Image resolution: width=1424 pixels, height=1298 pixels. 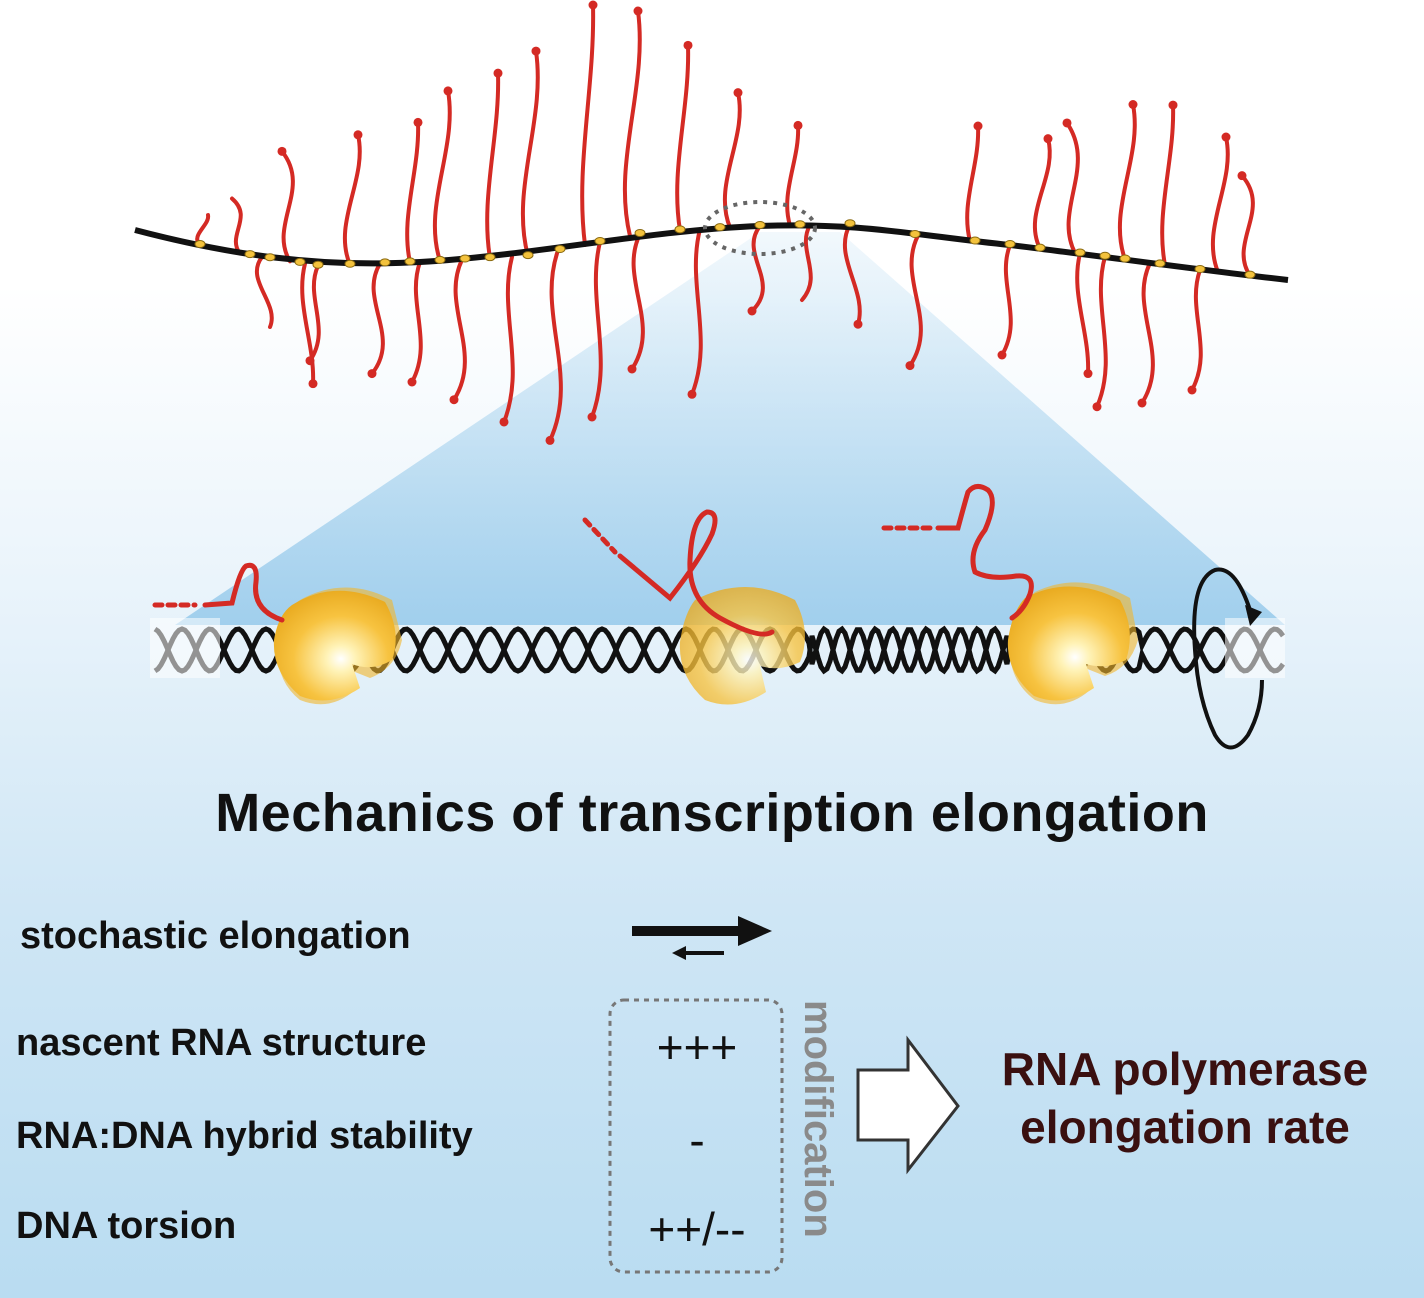 What do you see at coordinates (712, 813) in the screenshot?
I see `figure-title: Mechanics of transcription elongation` at bounding box center [712, 813].